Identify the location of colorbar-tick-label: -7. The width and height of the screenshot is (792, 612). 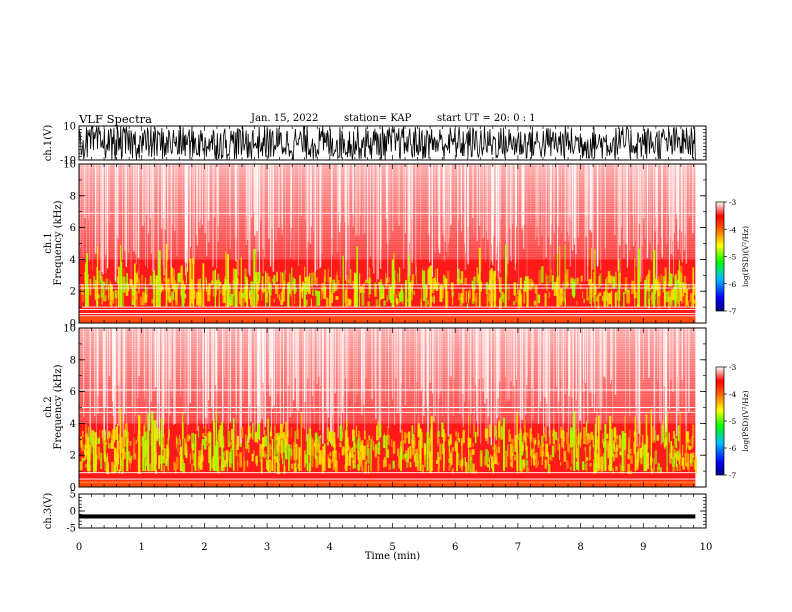
(733, 311).